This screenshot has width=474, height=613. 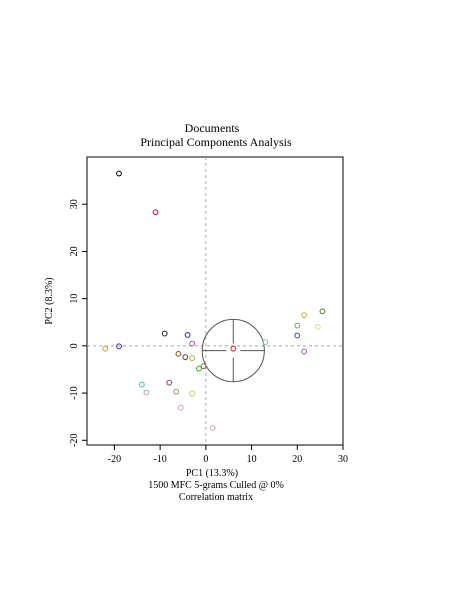 What do you see at coordinates (212, 128) in the screenshot?
I see `chart-title: Documents` at bounding box center [212, 128].